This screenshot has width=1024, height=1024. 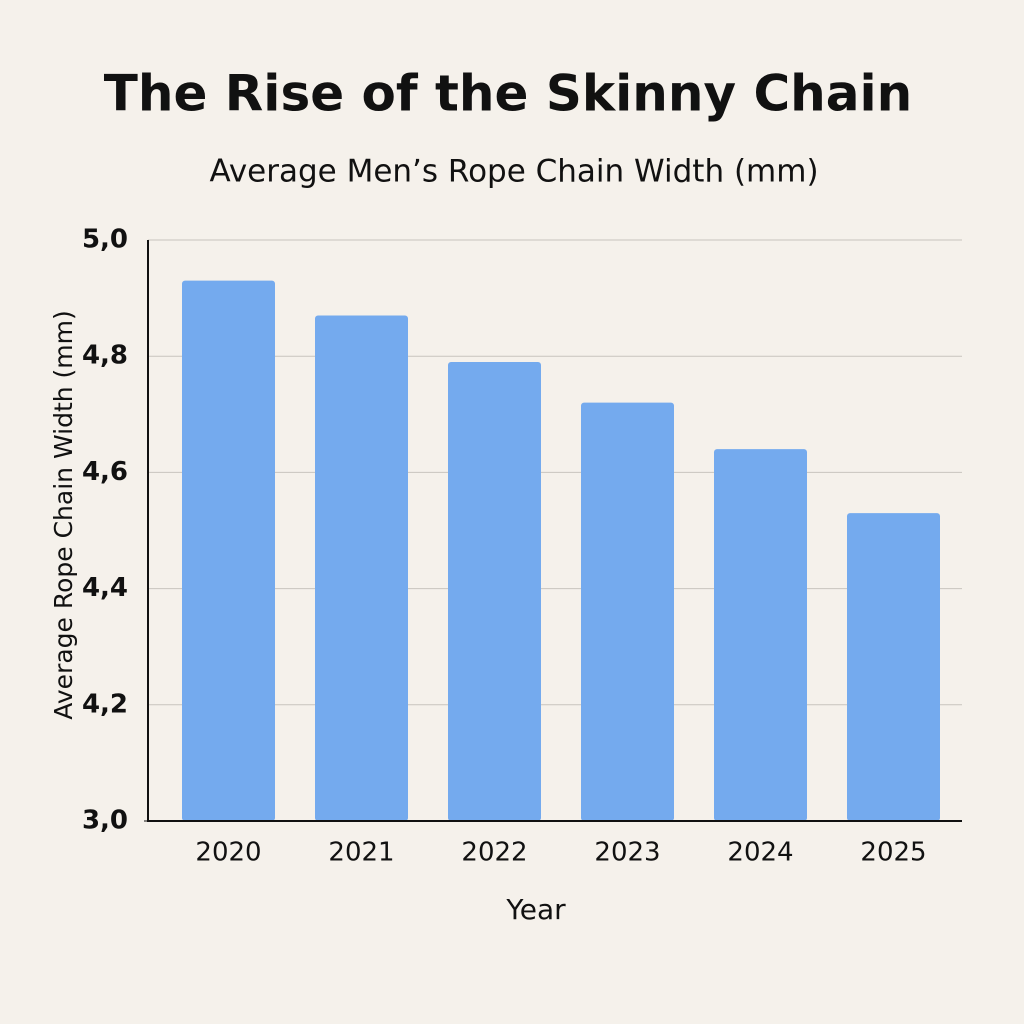 I want to click on y-tick-label: 4,4, so click(x=105, y=588).